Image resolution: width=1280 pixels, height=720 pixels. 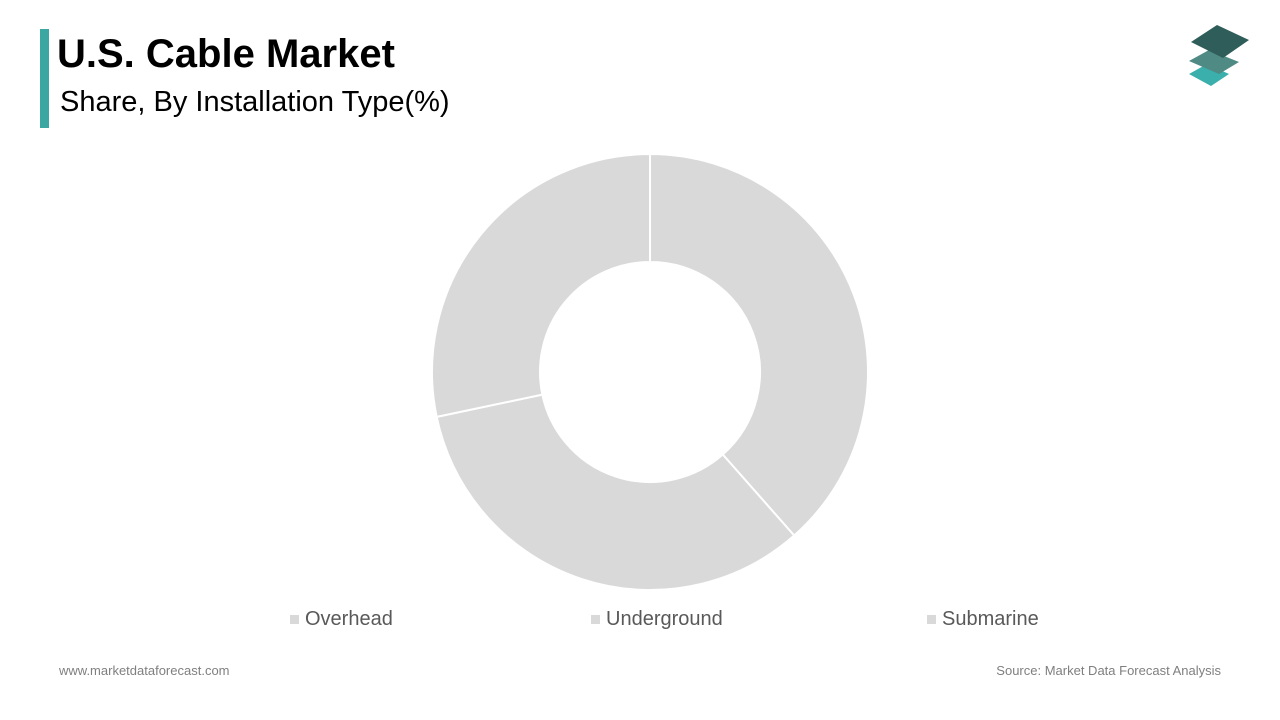 I want to click on title-accent-bar, so click(x=44, y=78).